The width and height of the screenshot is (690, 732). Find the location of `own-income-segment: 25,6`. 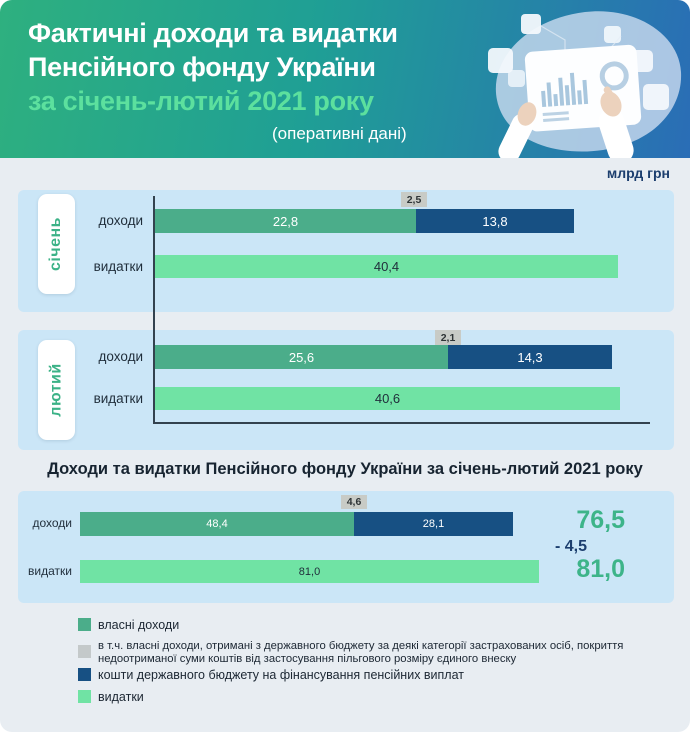

own-income-segment: 25,6 is located at coordinates (301, 357).